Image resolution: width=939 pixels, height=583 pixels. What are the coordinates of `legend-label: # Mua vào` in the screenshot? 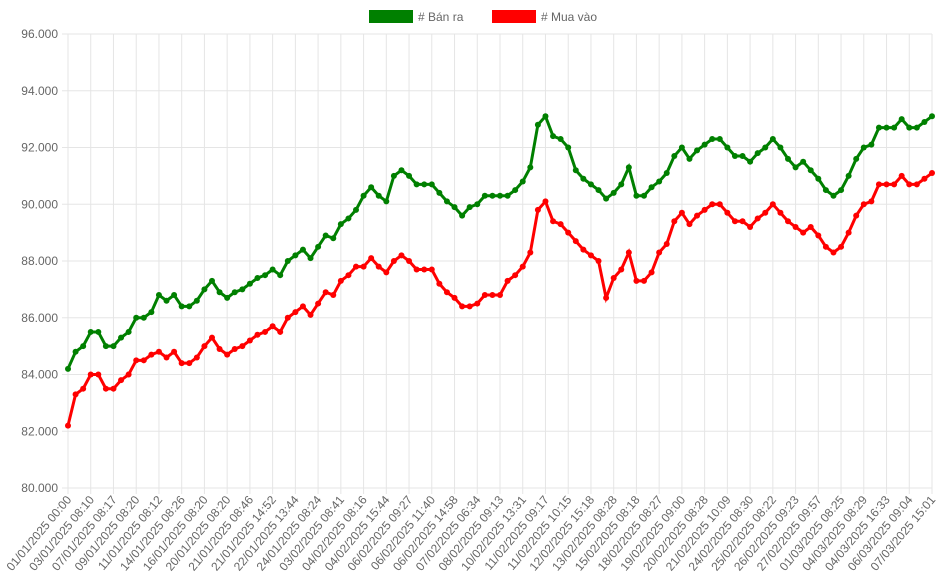 It's located at (569, 17).